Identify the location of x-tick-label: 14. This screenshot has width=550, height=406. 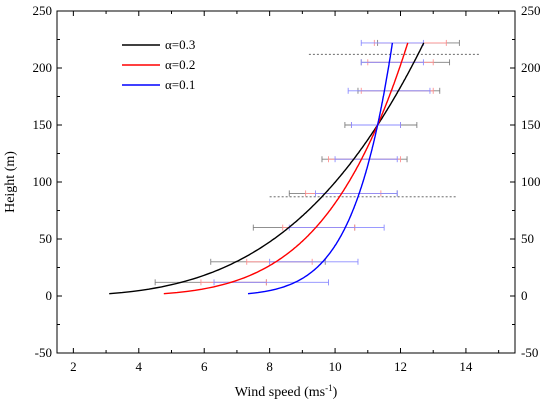
(466, 366).